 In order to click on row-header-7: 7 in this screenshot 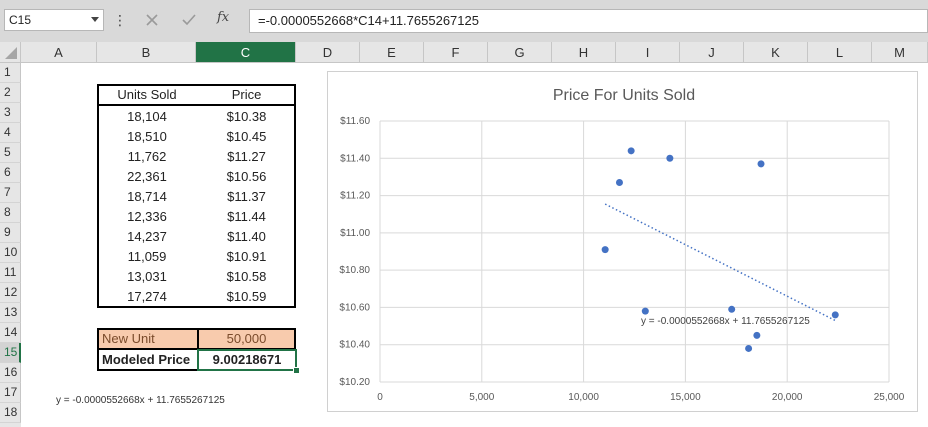, I will do `click(10, 193)`.